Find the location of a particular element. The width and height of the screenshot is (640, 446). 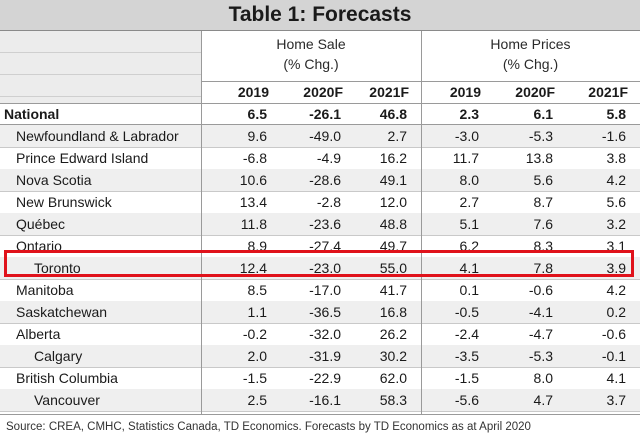

row-value: 46.8 is located at coordinates (393, 114).